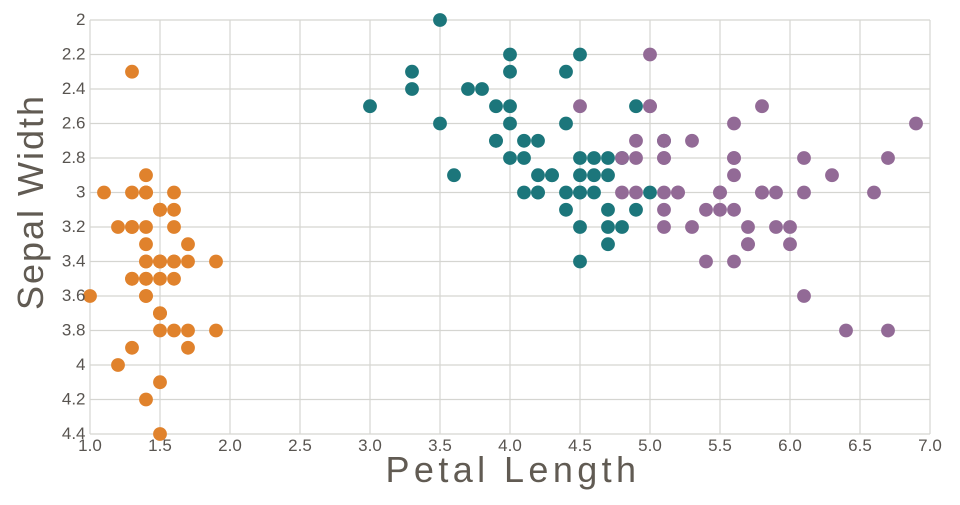 The width and height of the screenshot is (960, 505). What do you see at coordinates (74, 261) in the screenshot?
I see `svg-text: 3.4` at bounding box center [74, 261].